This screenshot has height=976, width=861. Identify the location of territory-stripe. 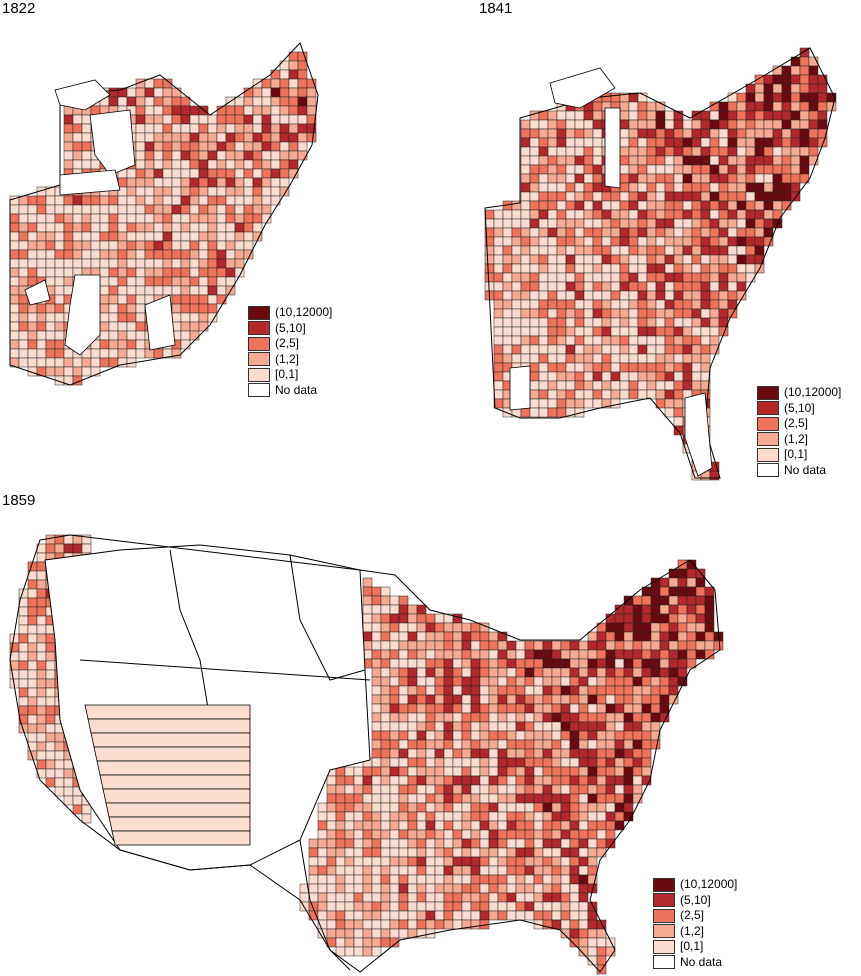
(178, 810).